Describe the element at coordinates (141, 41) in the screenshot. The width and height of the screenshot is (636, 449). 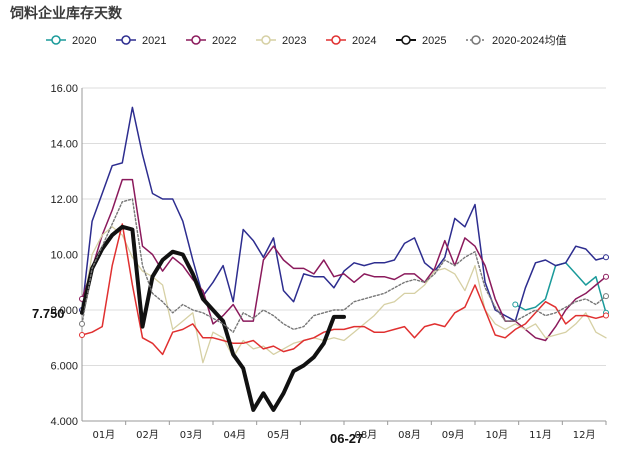
I see `legend-item-2021: 2021` at that location.